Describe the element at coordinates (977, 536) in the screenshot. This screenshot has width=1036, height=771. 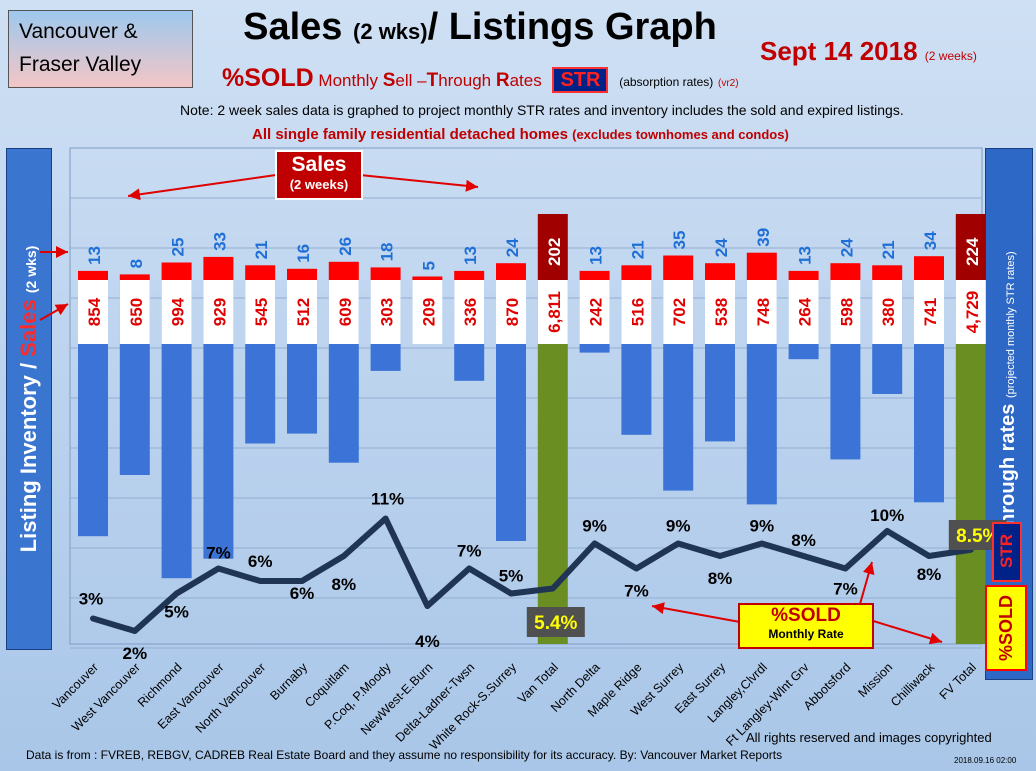
I see `total-sold-label: 8.5%` at that location.